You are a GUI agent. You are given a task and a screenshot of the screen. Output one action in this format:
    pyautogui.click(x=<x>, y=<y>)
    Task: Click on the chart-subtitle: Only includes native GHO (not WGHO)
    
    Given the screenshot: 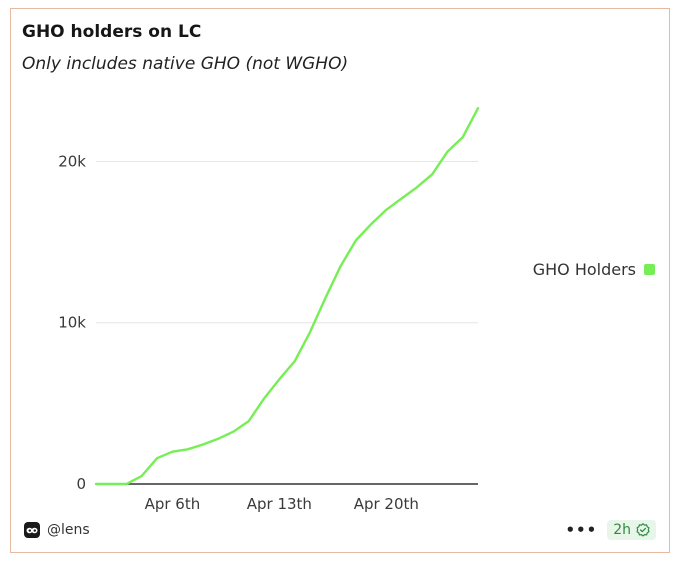 What is the action you would take?
    pyautogui.click(x=185, y=64)
    